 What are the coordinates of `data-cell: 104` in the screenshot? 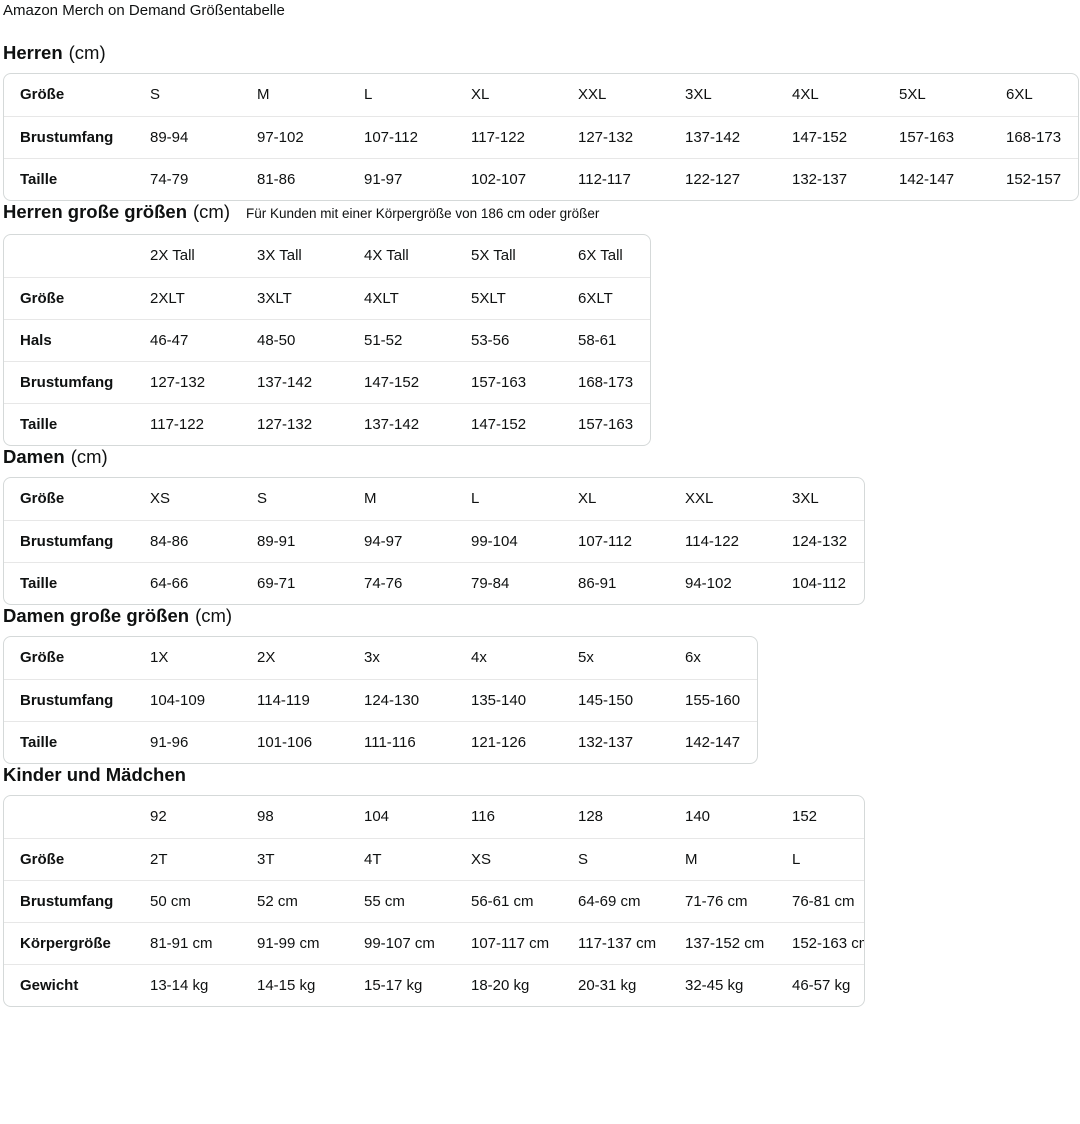 It's located at (377, 816).